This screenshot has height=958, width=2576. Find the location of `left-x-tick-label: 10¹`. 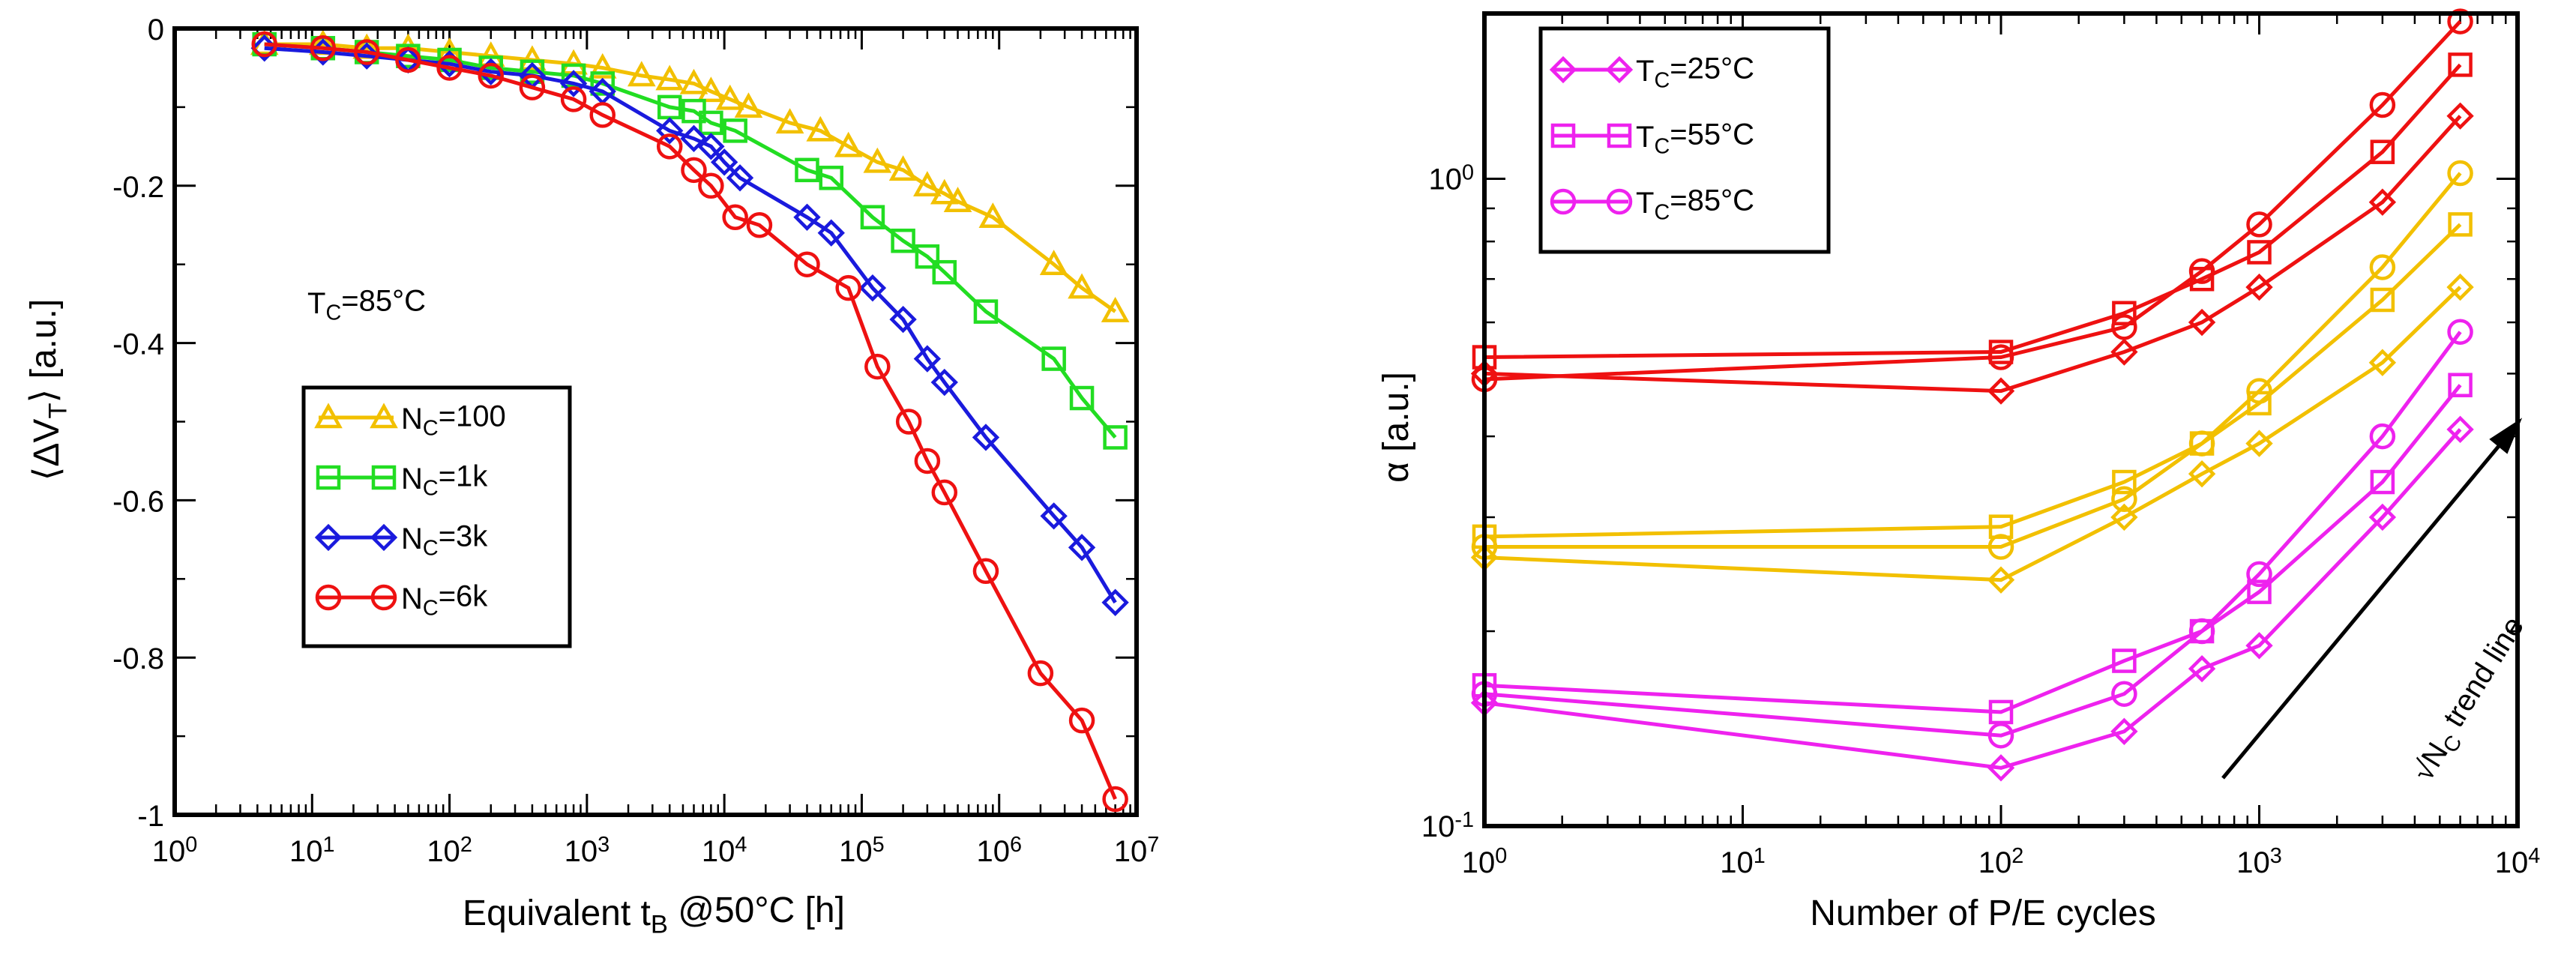

left-x-tick-label: 10¹ is located at coordinates (312, 850).